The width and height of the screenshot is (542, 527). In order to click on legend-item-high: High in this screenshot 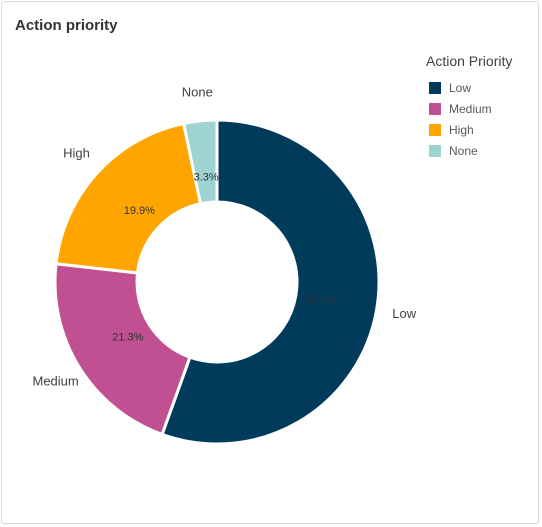, I will do `click(482, 129)`.